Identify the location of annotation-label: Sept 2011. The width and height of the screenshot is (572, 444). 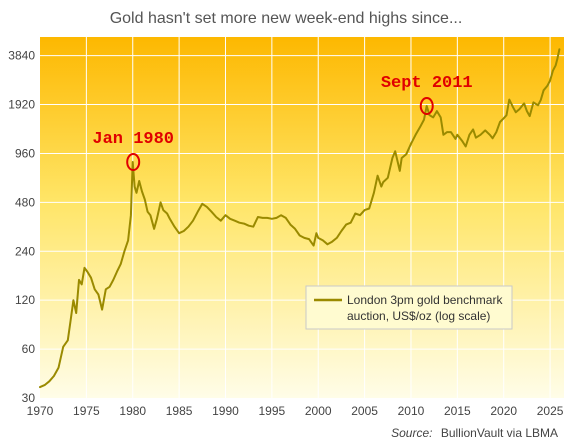
(427, 83).